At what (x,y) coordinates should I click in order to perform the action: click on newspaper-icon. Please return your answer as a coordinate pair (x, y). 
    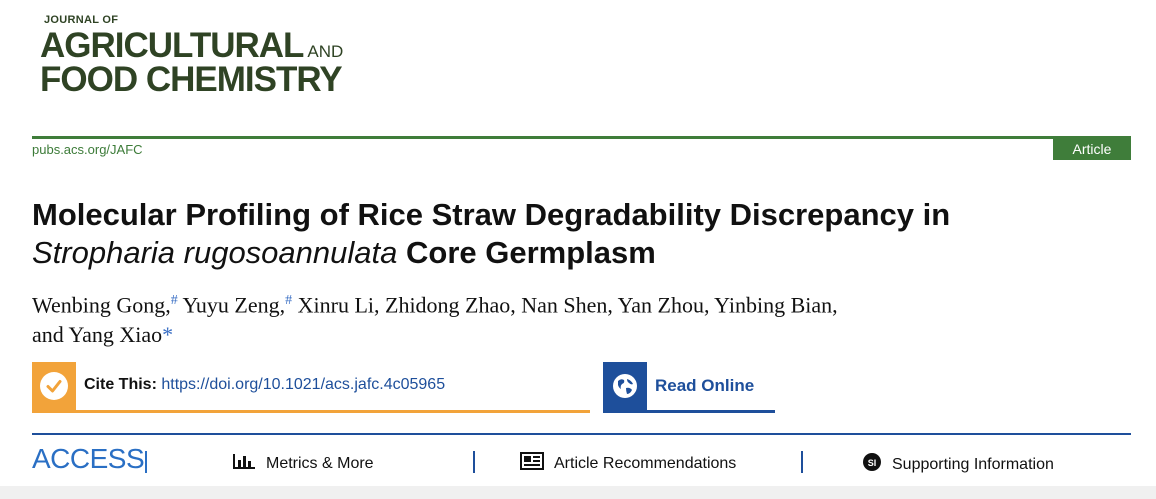
    Looking at the image, I should click on (532, 463).